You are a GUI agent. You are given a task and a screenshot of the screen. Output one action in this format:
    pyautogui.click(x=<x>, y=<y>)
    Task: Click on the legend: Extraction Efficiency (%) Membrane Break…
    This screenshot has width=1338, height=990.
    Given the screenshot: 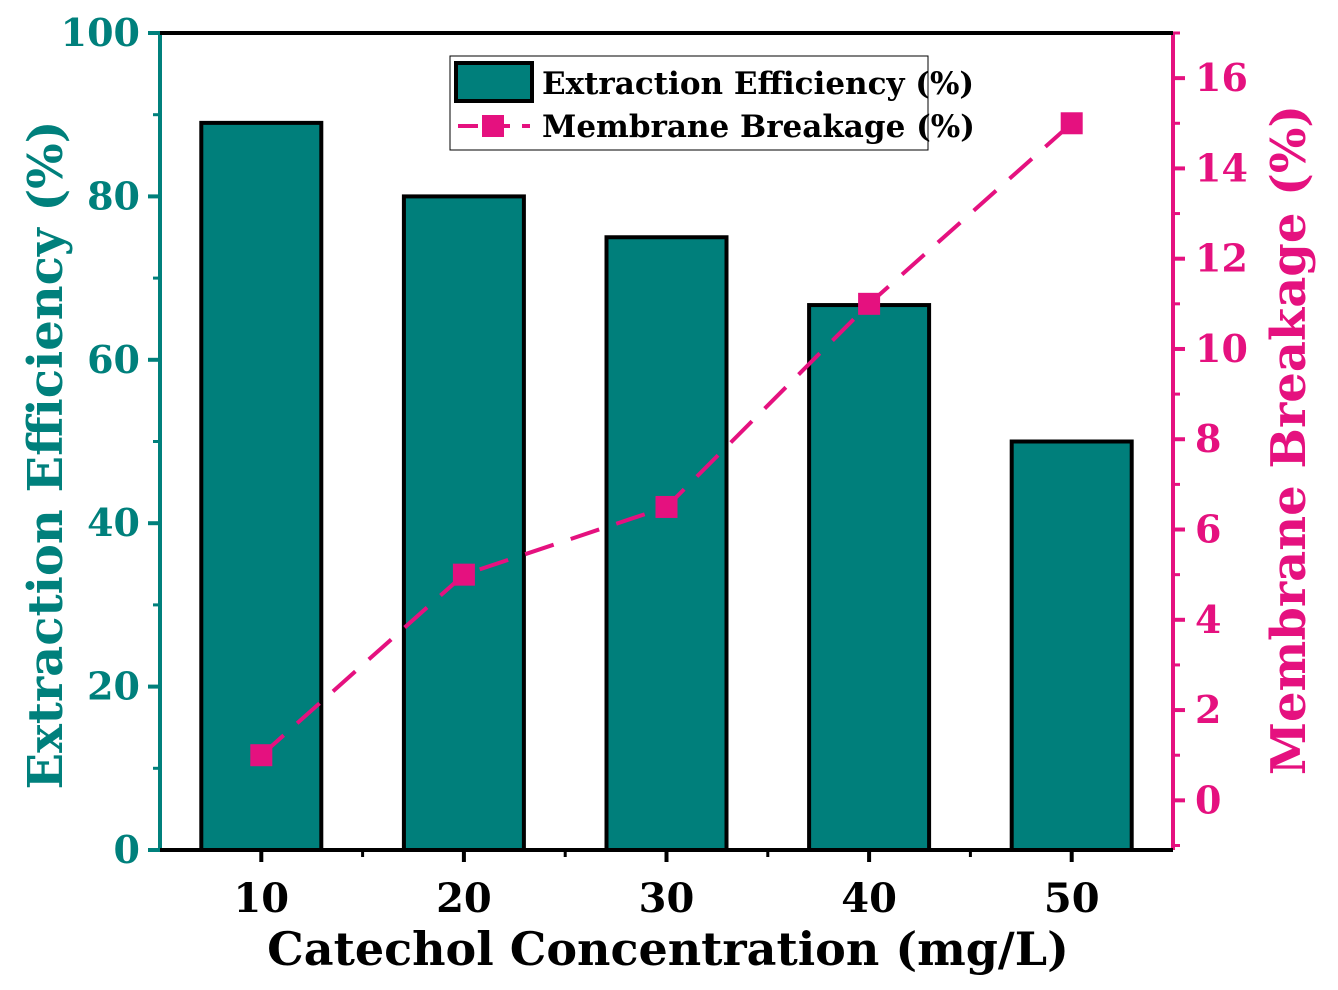 What is the action you would take?
    pyautogui.click(x=712, y=103)
    